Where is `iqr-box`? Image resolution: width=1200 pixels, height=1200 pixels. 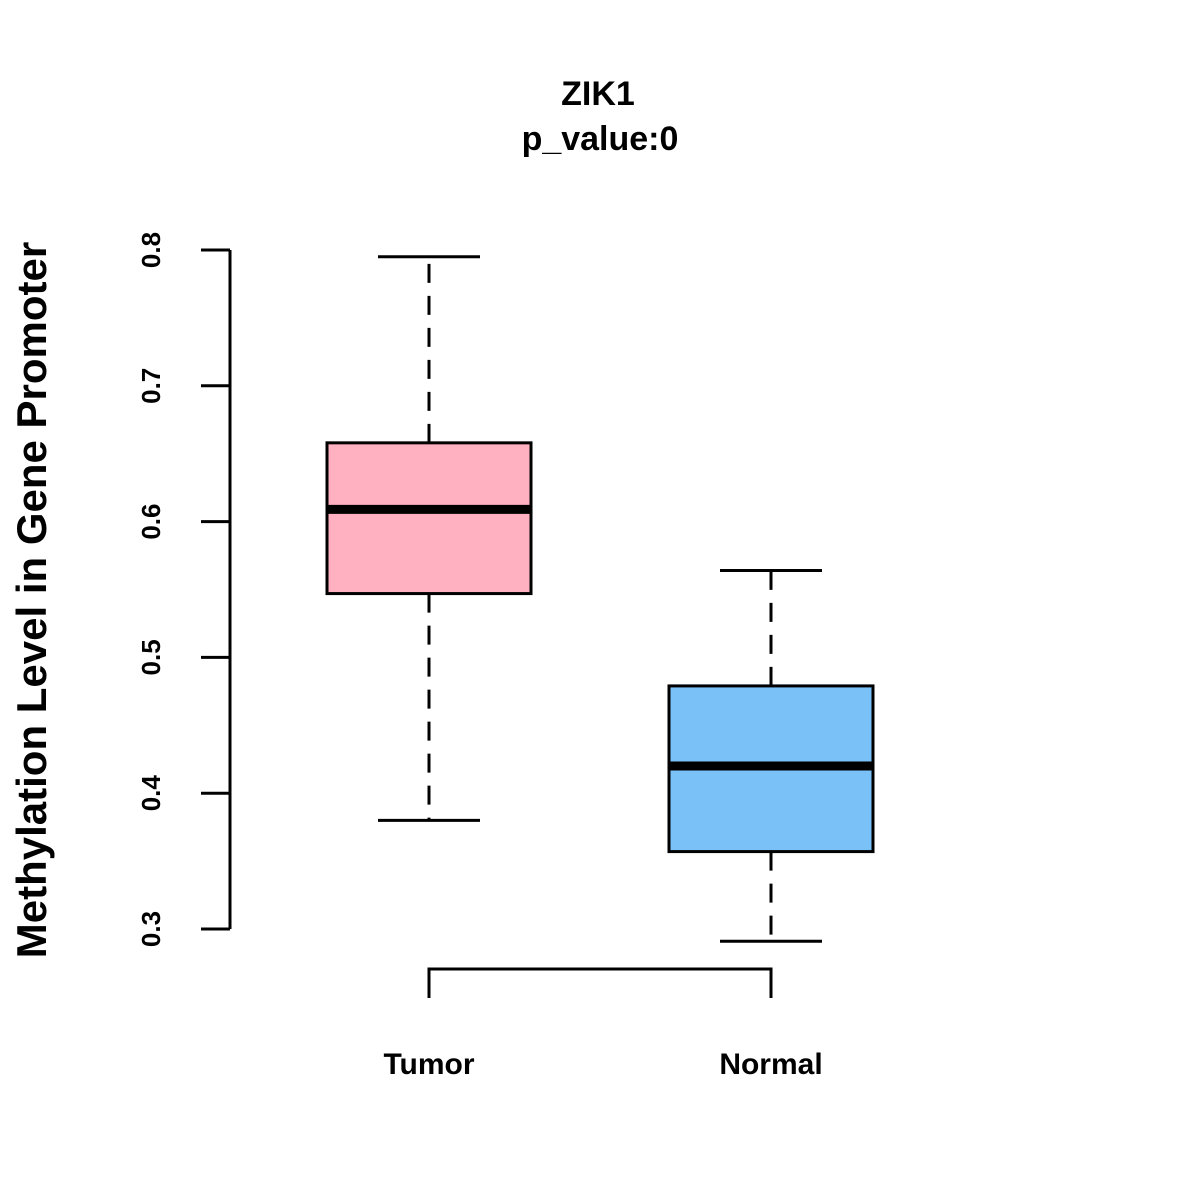
iqr-box is located at coordinates (429, 518).